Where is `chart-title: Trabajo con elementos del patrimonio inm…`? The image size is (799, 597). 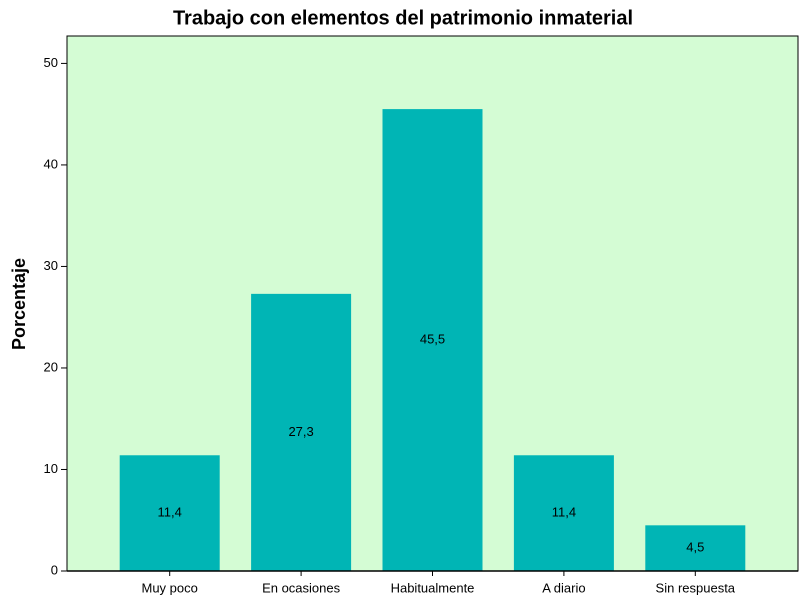 chart-title: Trabajo con elementos del patrimonio inm… is located at coordinates (403, 18).